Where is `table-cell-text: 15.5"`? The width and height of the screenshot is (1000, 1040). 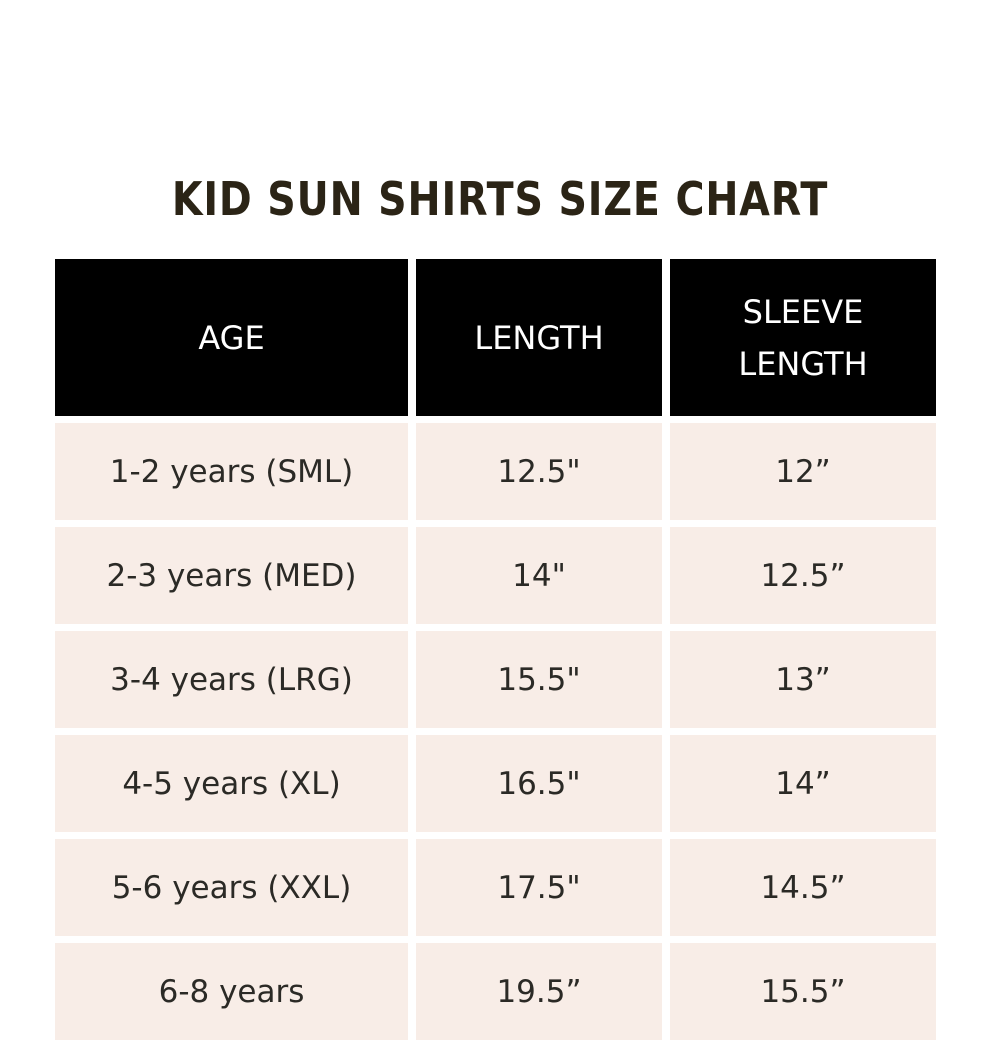 table-cell-text: 15.5" is located at coordinates (539, 679).